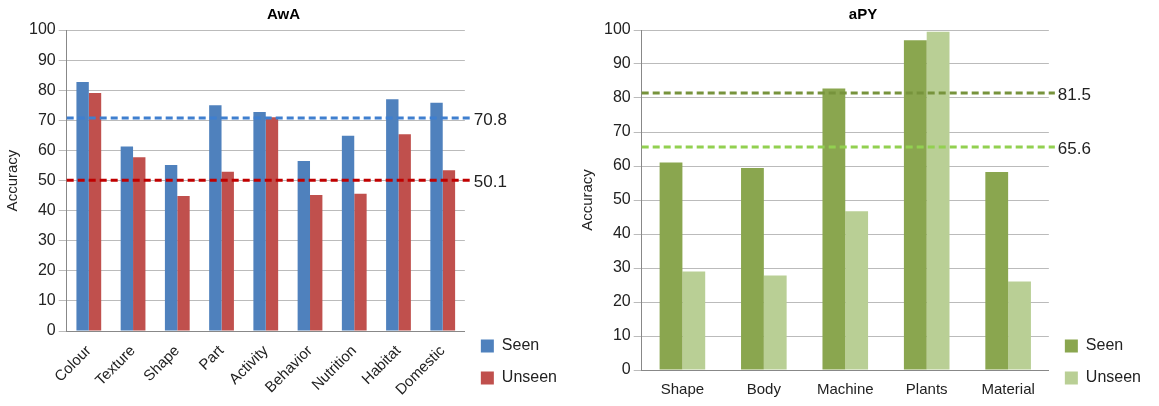  What do you see at coordinates (211, 356) in the screenshot?
I see `x-tick-label: Part` at bounding box center [211, 356].